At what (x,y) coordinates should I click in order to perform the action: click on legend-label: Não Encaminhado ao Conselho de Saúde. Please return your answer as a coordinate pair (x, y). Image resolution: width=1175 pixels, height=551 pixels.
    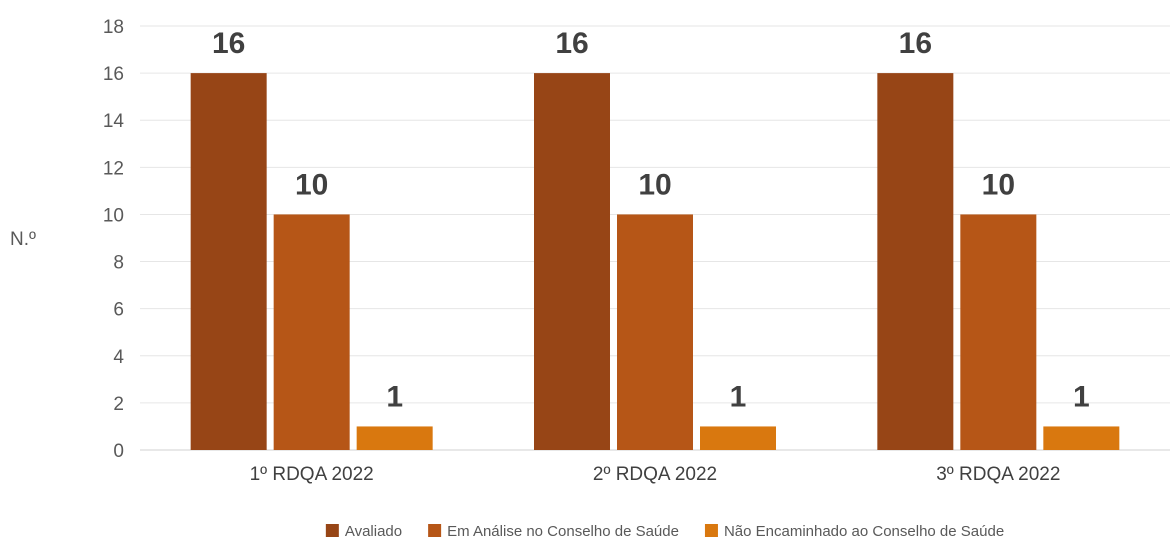
    Looking at the image, I should click on (864, 531).